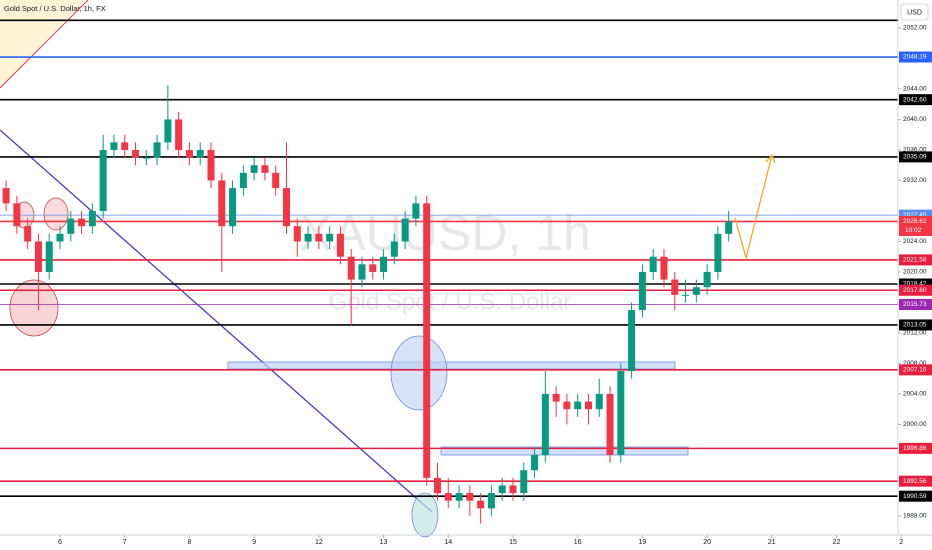  Describe the element at coordinates (770, 158) in the screenshot. I see `arrow-head` at that location.